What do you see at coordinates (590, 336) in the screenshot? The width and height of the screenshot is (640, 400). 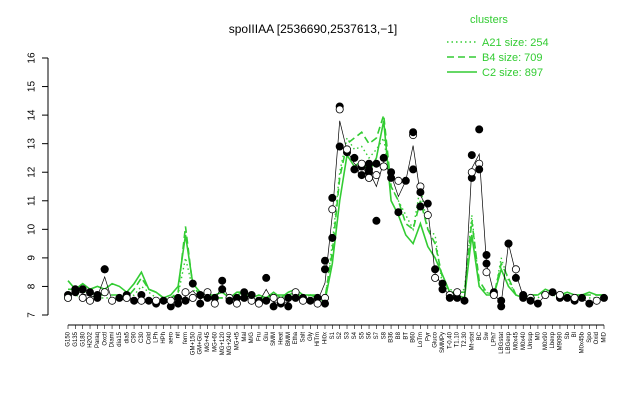 I see `x-tick-label: Spo` at bounding box center [590, 336].